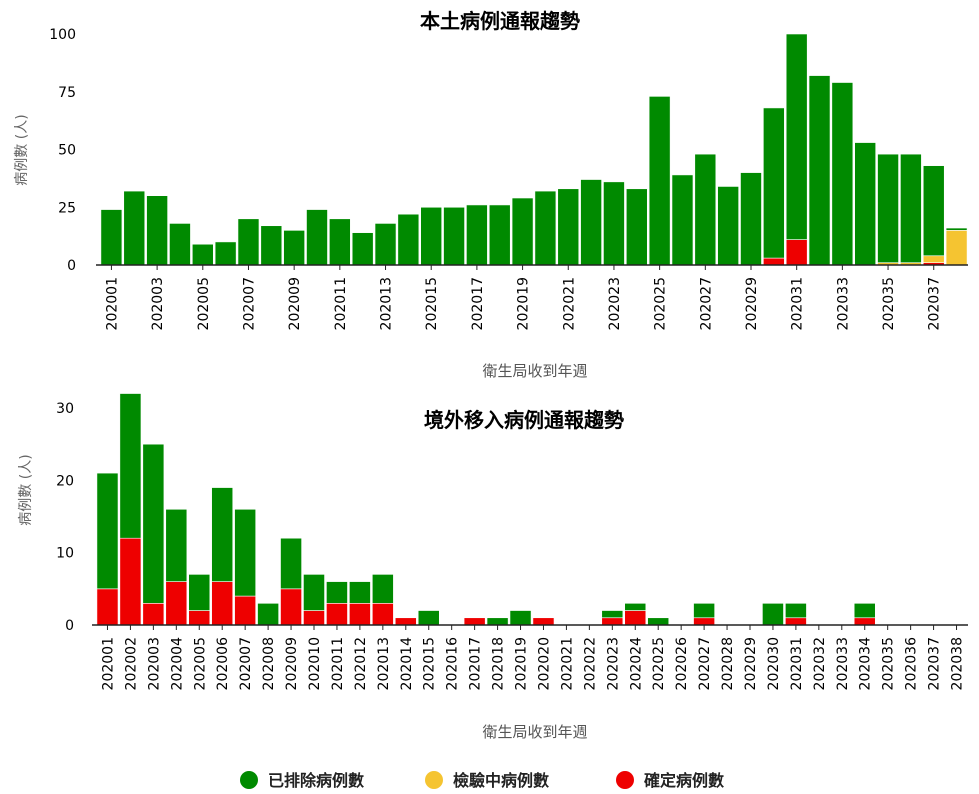 This screenshot has height=794, width=979. Describe the element at coordinates (684, 780) in the screenshot. I see `legend-confirmed-label: 確定病例數` at that location.